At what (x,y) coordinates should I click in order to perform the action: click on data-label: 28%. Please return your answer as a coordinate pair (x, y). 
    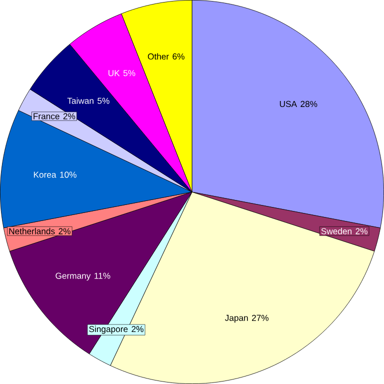
    Looking at the image, I should click on (309, 104).